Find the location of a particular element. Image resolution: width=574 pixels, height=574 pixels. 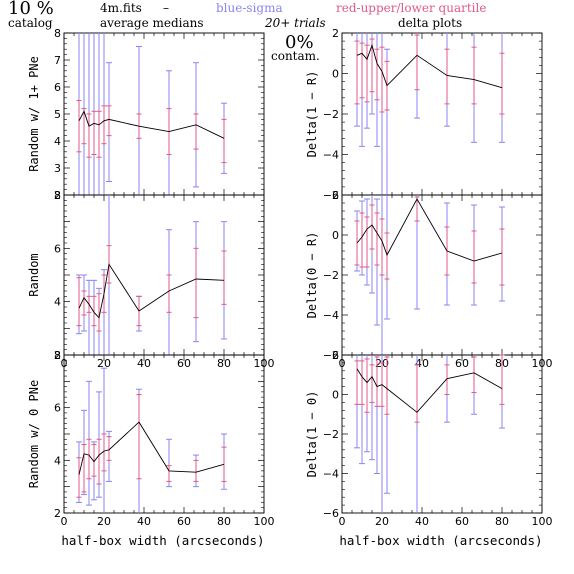

panel-5: 0 20 40 60 80 100 2 4 6 8 Random w/ 0 PNe is located at coordinates (151, 438).